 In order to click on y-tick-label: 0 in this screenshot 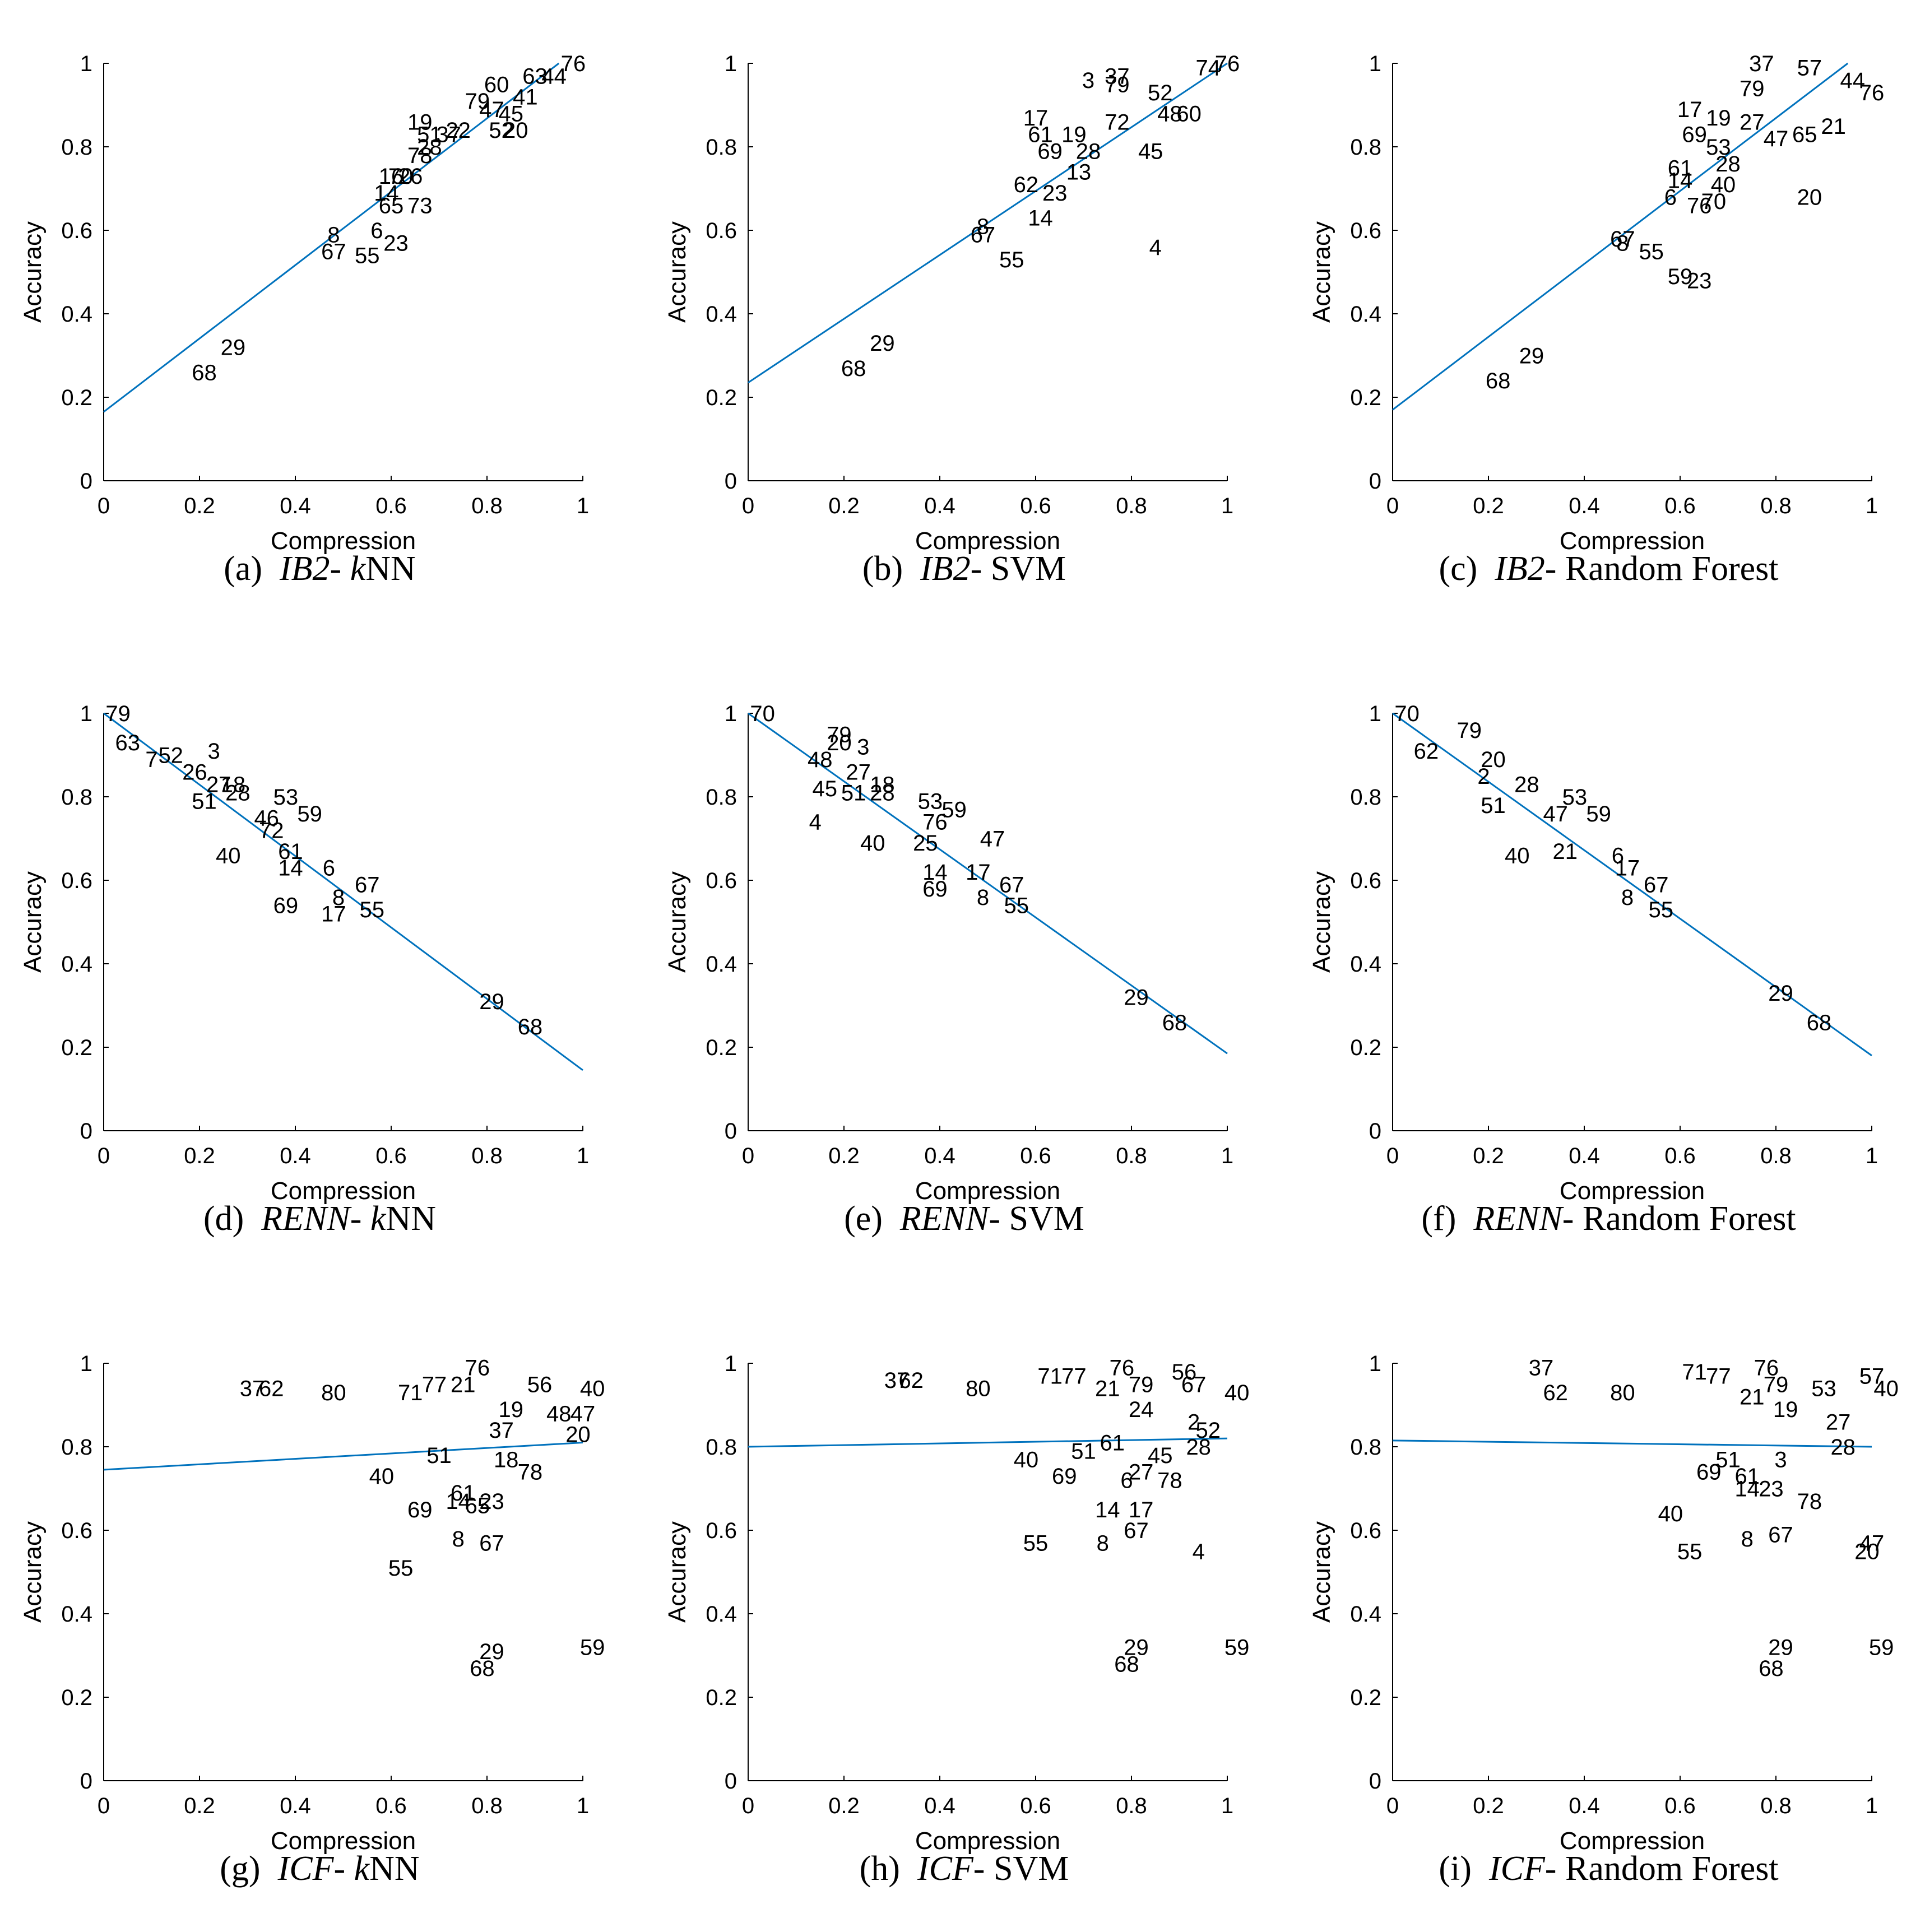, I will do `click(1375, 482)`.